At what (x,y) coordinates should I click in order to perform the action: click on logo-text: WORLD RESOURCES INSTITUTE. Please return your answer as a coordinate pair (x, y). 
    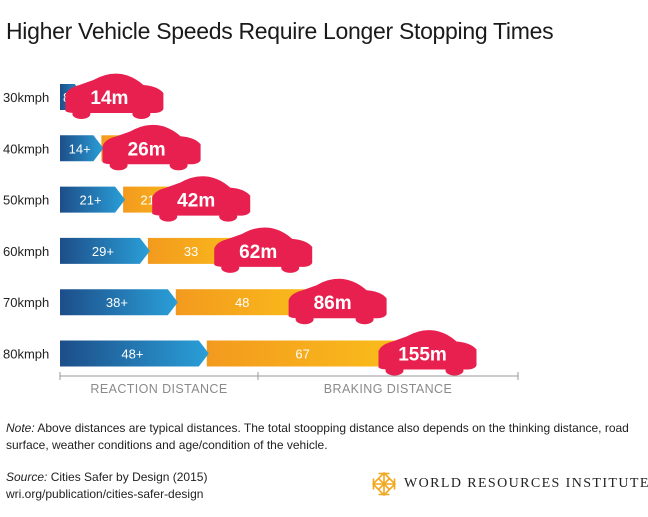
    Looking at the image, I should click on (526, 483).